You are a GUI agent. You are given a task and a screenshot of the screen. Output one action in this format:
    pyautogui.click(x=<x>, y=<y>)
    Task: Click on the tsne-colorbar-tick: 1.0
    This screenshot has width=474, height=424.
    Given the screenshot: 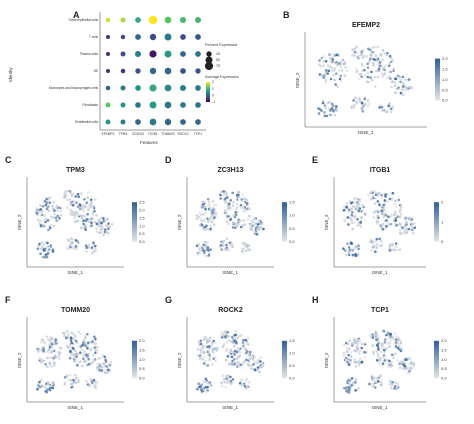 What is the action you would take?
    pyautogui.click(x=292, y=353)
    